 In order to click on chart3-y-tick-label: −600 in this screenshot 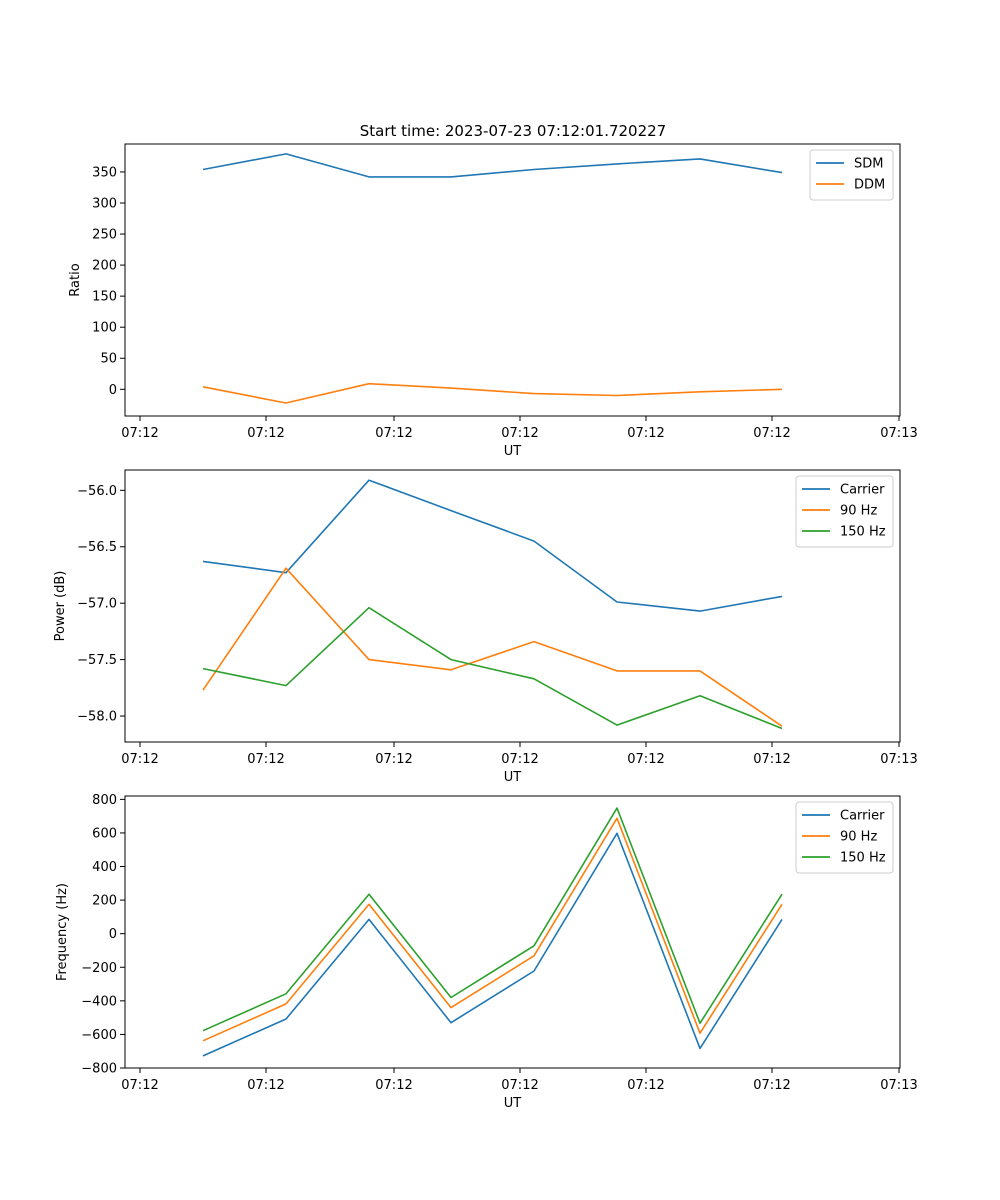, I will do `click(99, 1035)`.